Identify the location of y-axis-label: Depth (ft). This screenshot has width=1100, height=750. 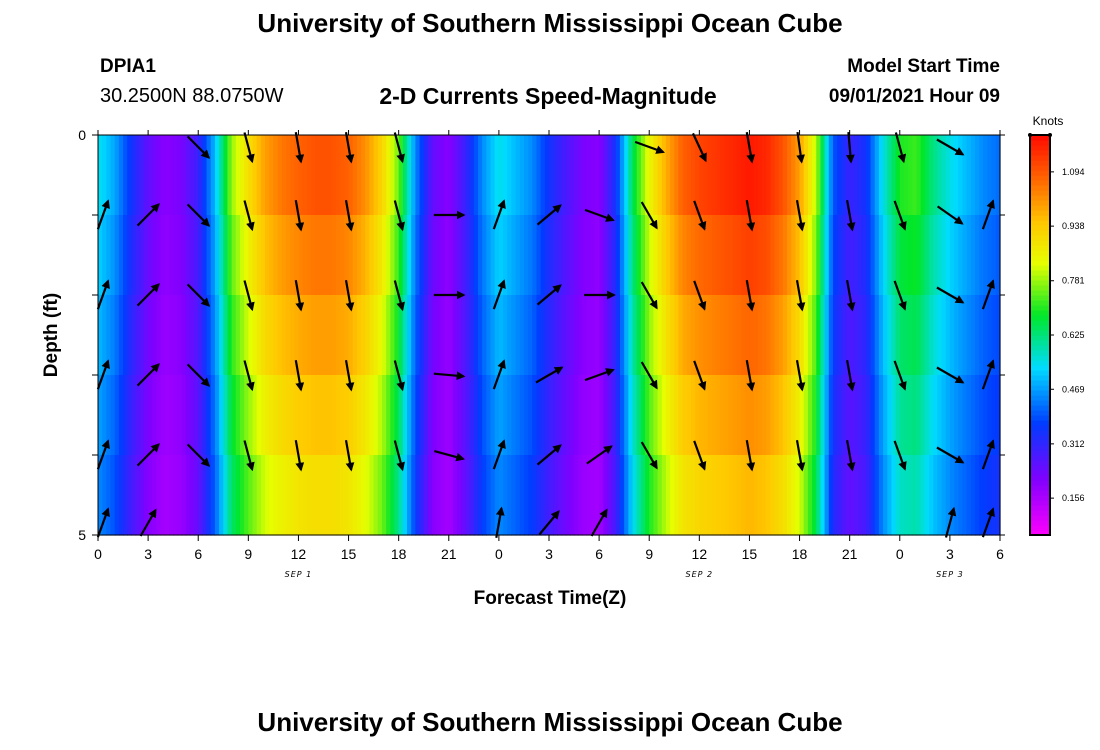
(51, 335).